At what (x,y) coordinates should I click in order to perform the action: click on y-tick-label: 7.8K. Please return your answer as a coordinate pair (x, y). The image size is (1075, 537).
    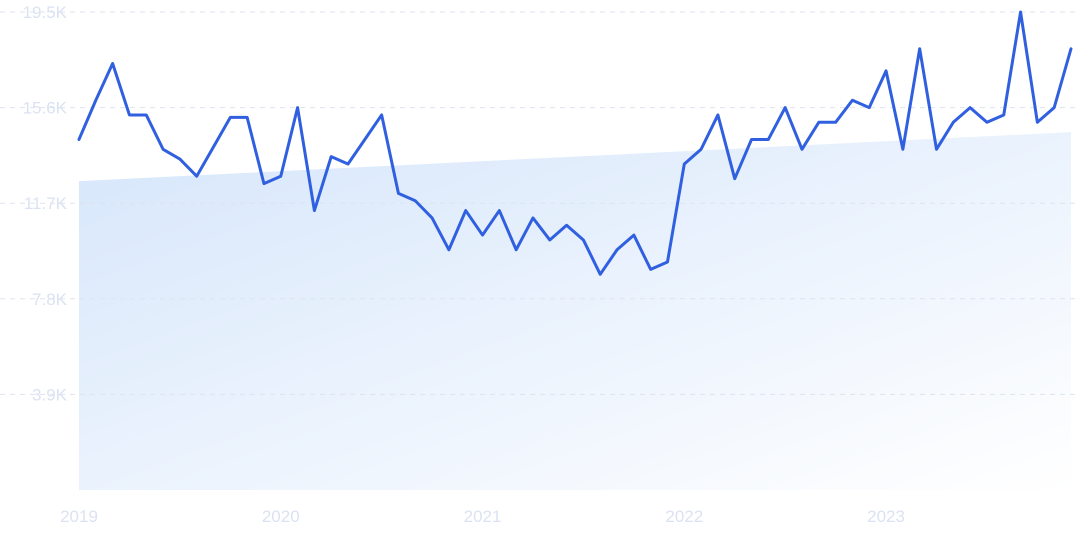
    Looking at the image, I should click on (50, 299).